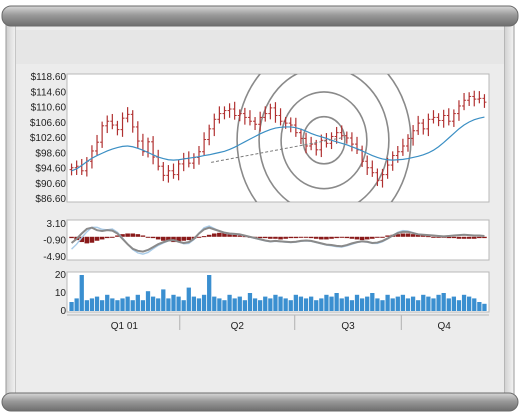  I want to click on volume-tick-label: 10, so click(61, 293).